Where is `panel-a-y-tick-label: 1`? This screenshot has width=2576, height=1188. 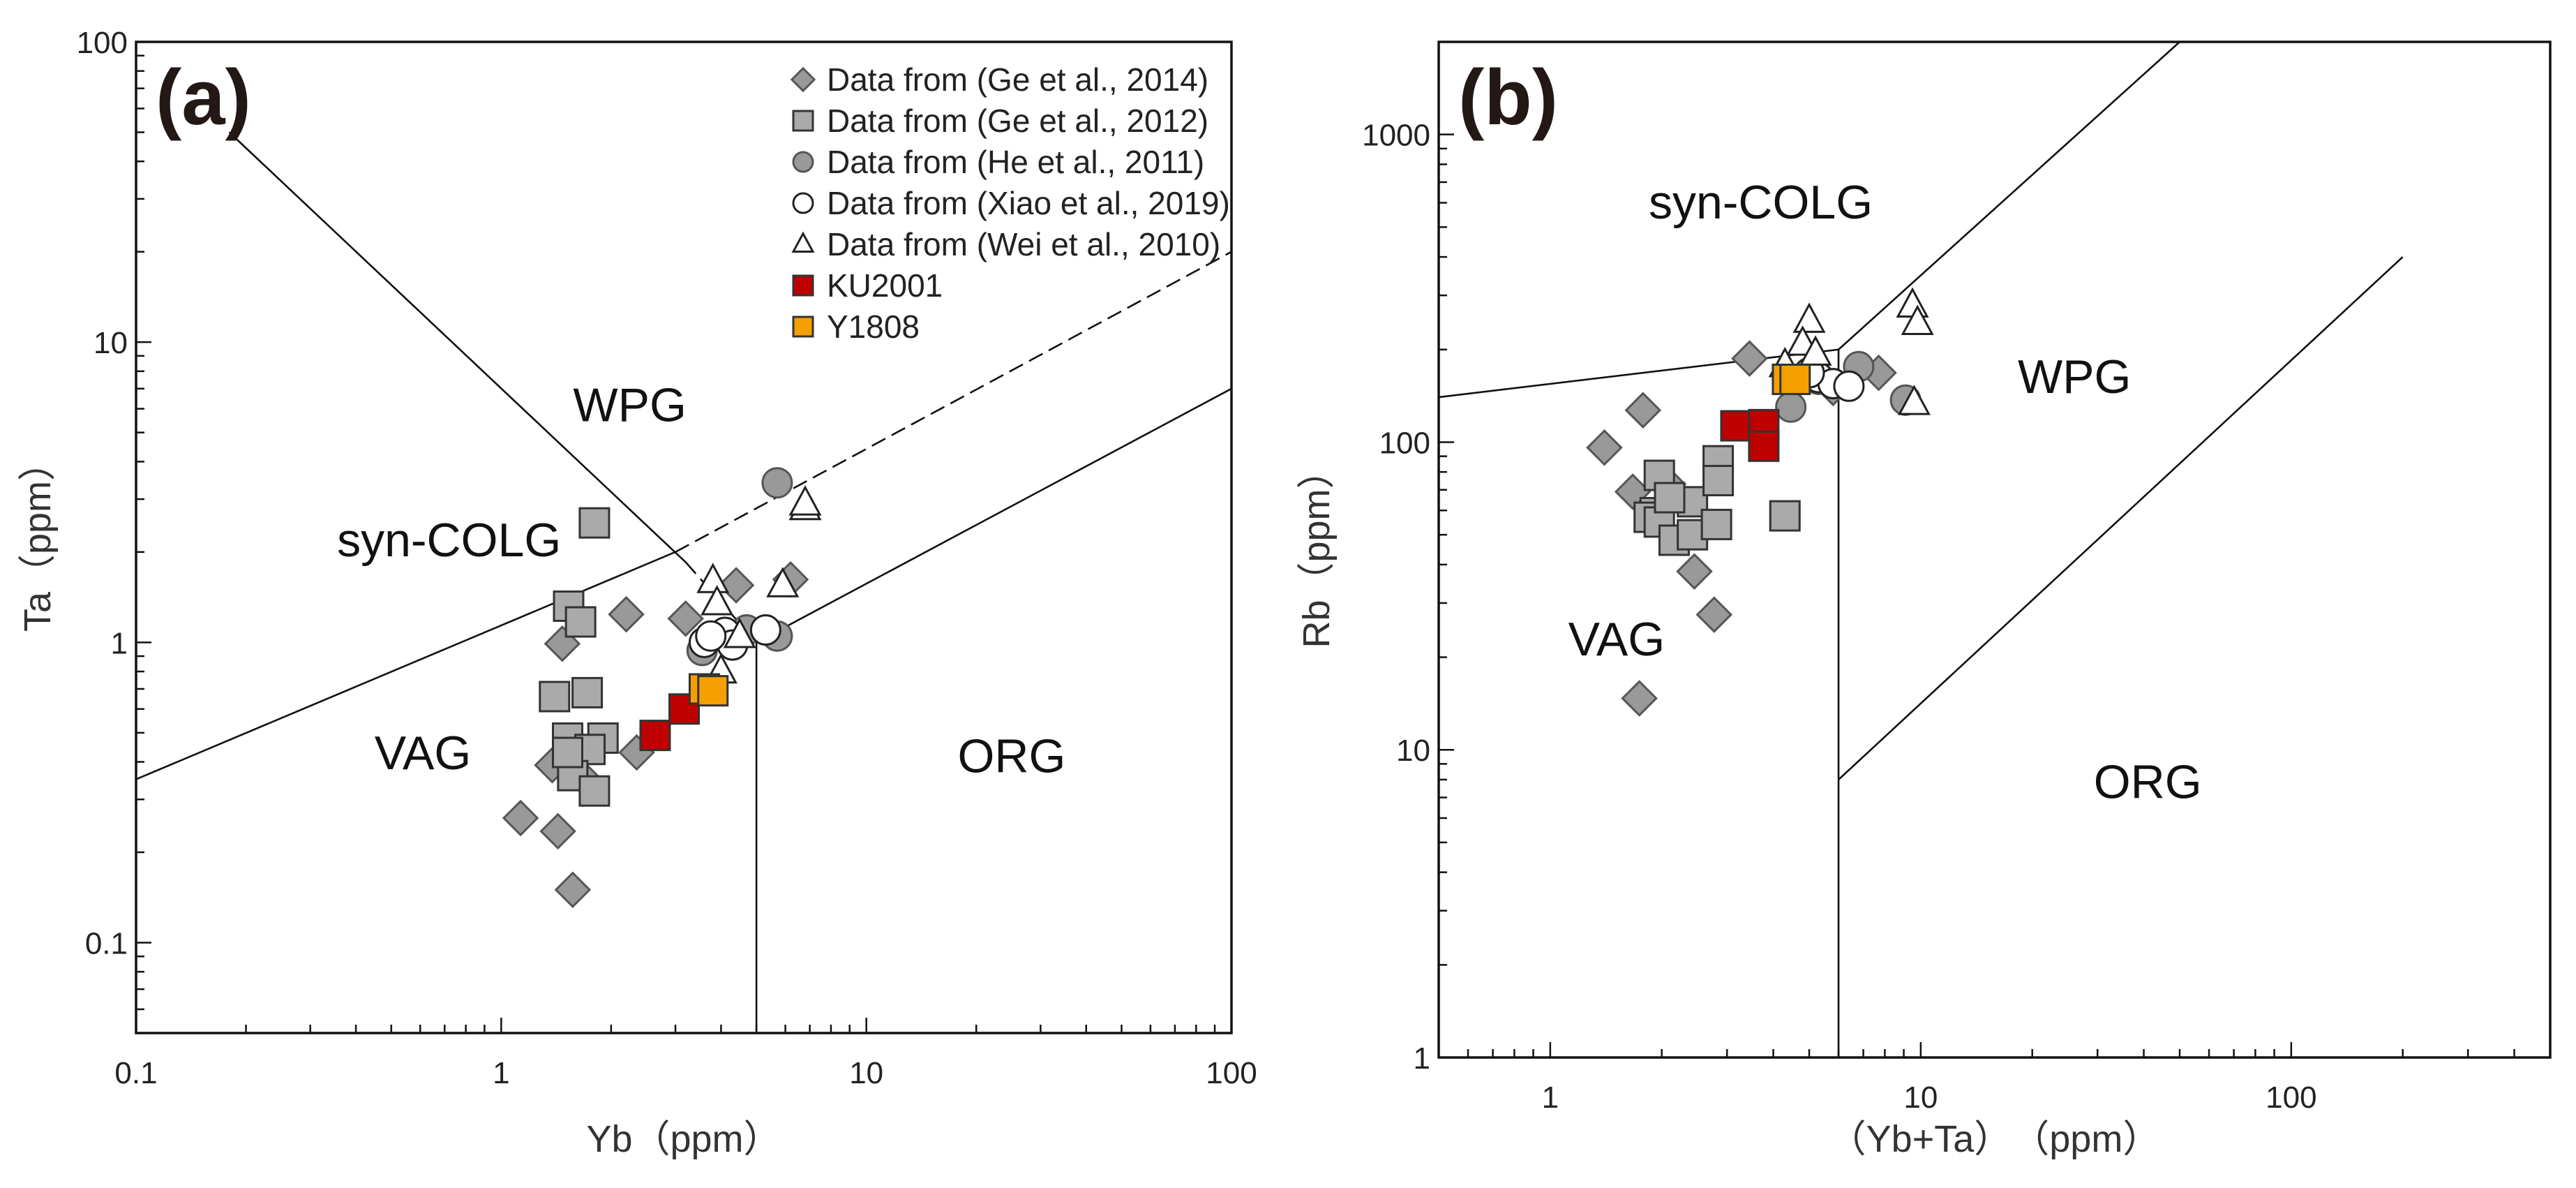 panel-a-y-tick-label: 1 is located at coordinates (119, 643).